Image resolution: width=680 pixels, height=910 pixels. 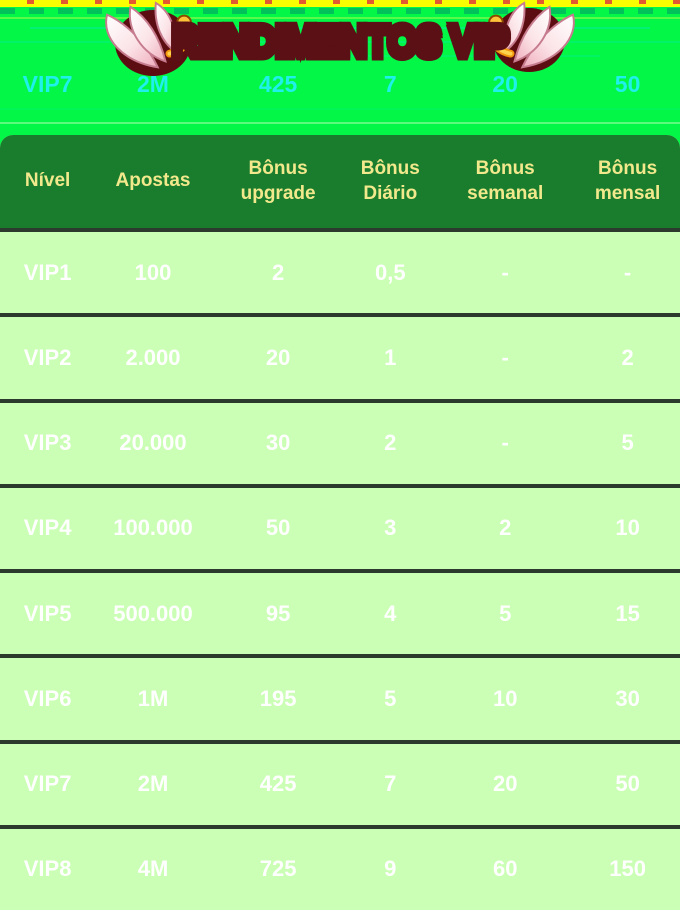 I want to click on bonus-value: 150, so click(x=627, y=869).